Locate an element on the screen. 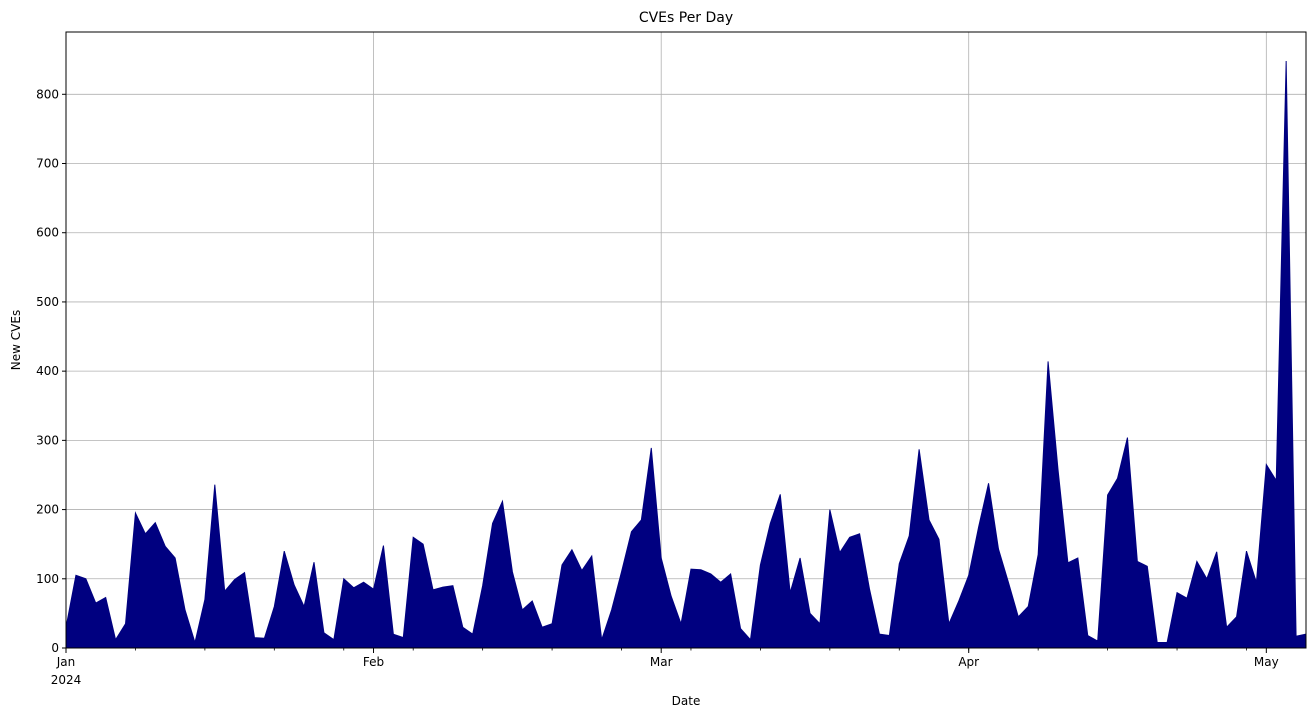  x-tick-sublabel: 2024 is located at coordinates (66, 680).